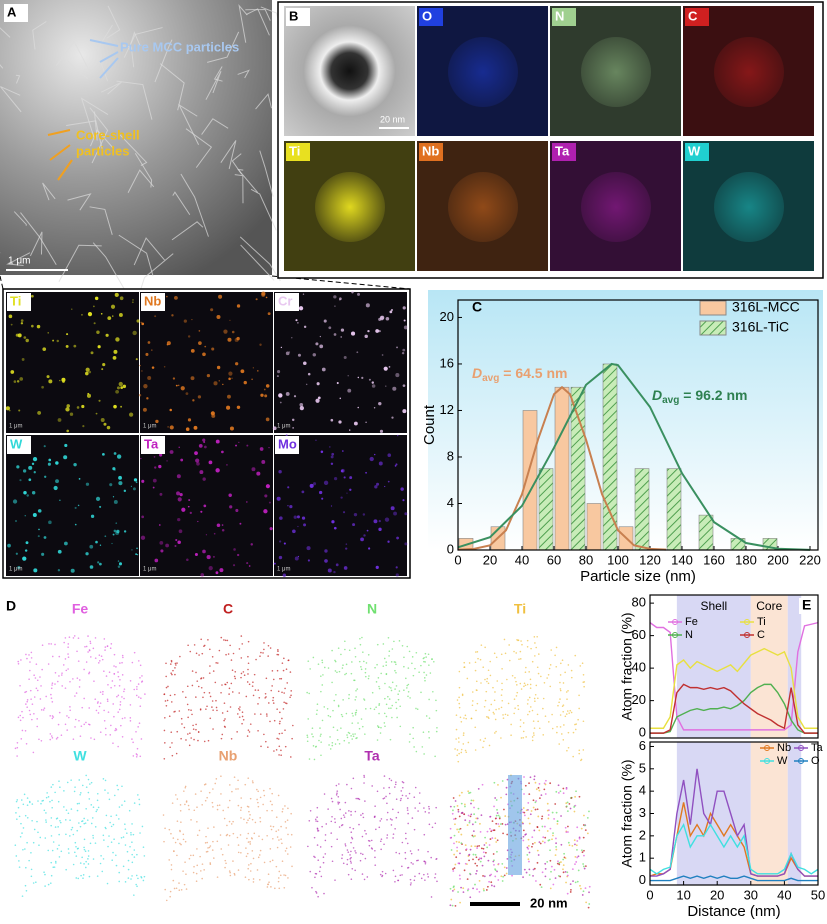  I want to click on panel-text: Nb, so click(430, 150).